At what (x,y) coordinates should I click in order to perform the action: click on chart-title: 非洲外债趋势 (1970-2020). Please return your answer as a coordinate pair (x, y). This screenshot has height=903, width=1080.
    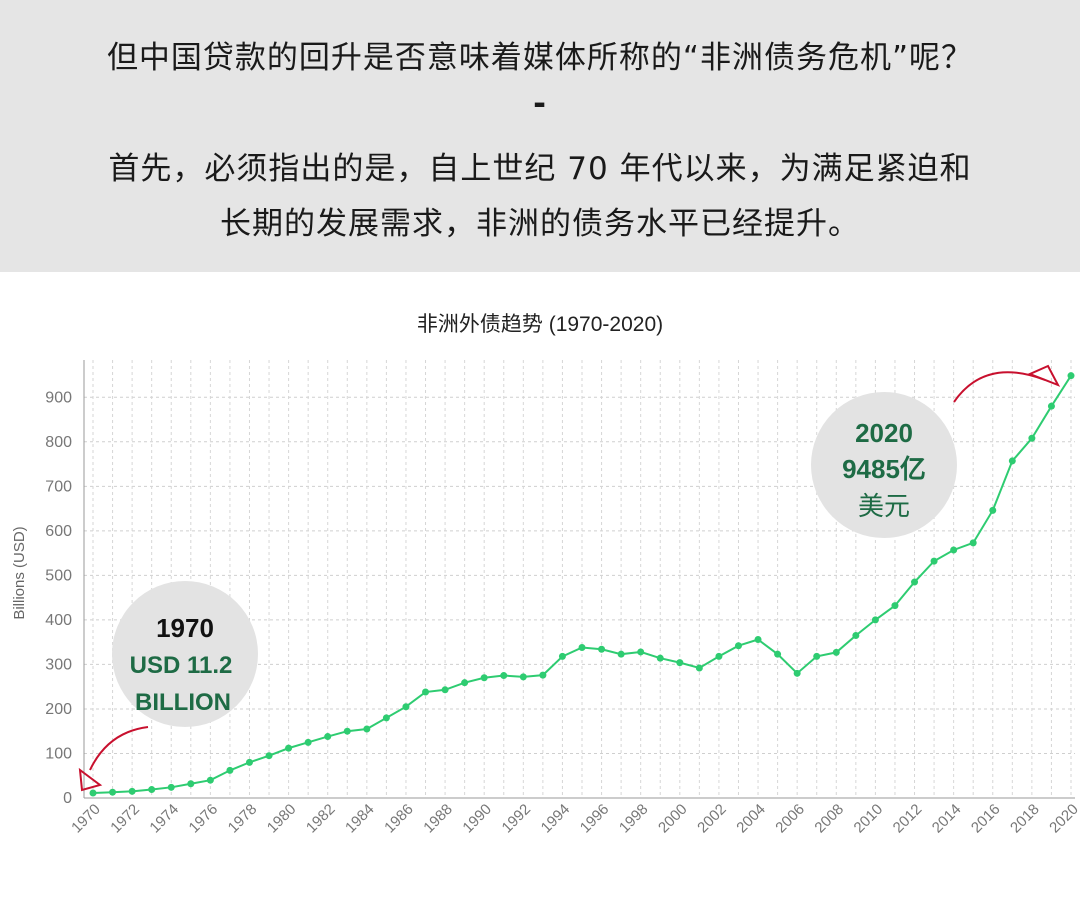
    Looking at the image, I should click on (540, 324).